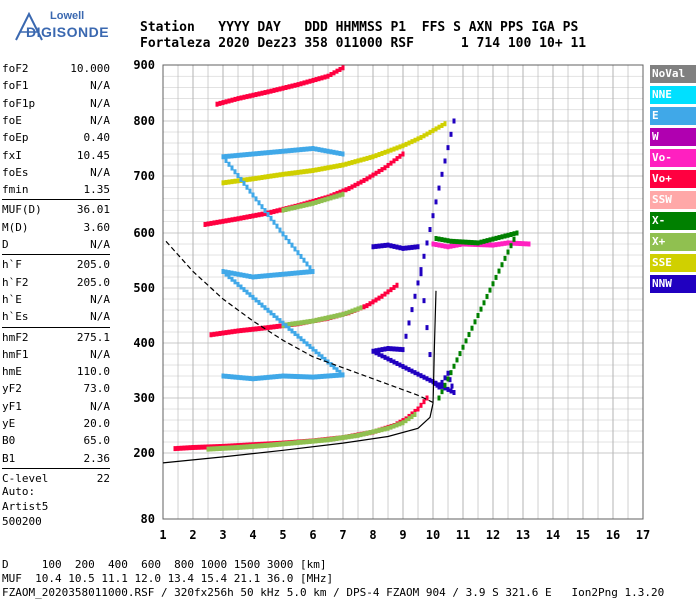 The height and width of the screenshot is (600, 700). What do you see at coordinates (56, 337) in the screenshot?
I see `param-row: hmF2 275.1` at bounding box center [56, 337].